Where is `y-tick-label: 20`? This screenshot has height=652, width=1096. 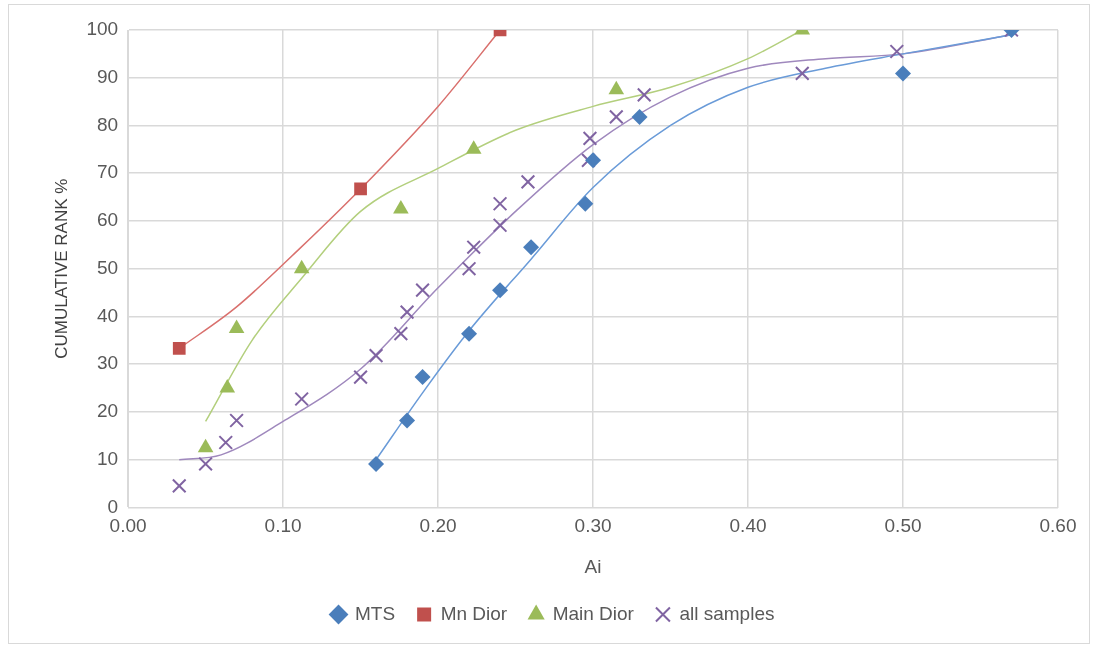
y-tick-label: 20 is located at coordinates (107, 411).